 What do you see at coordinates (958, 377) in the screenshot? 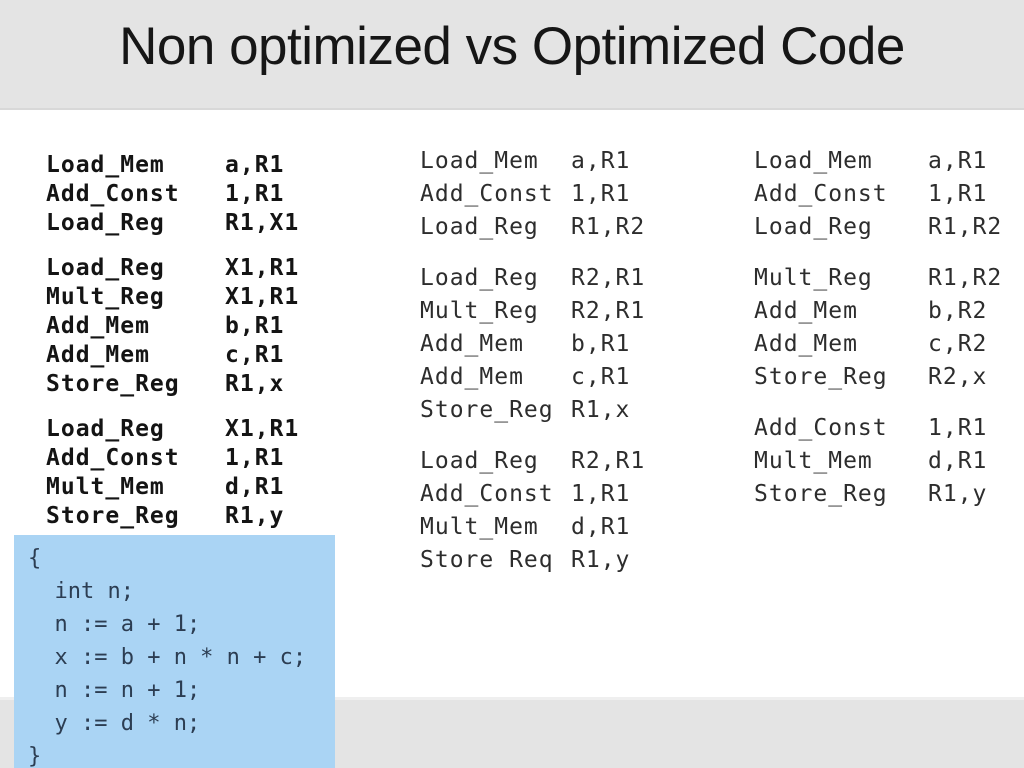
I see `asm-operands: R2,x` at bounding box center [958, 377].